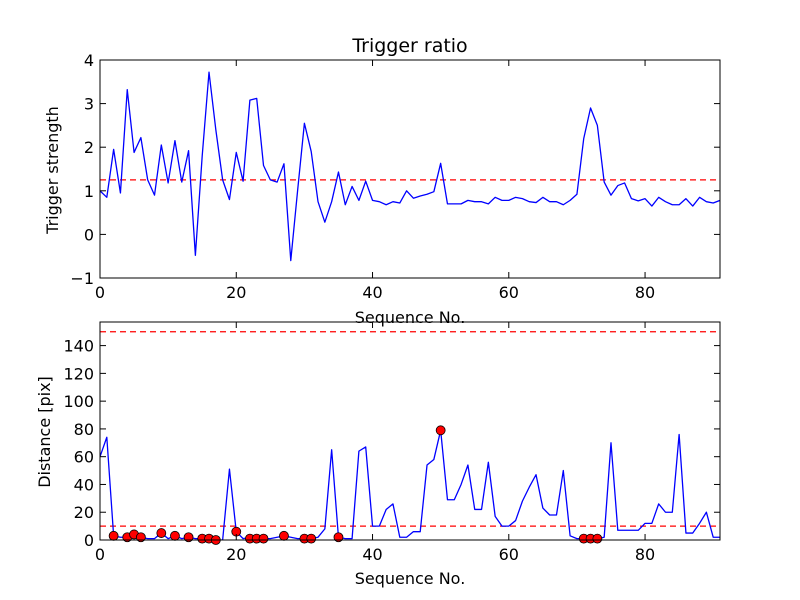 The image size is (800, 600). What do you see at coordinates (89, 191) in the screenshot?
I see `y-tick-label: 1` at bounding box center [89, 191].